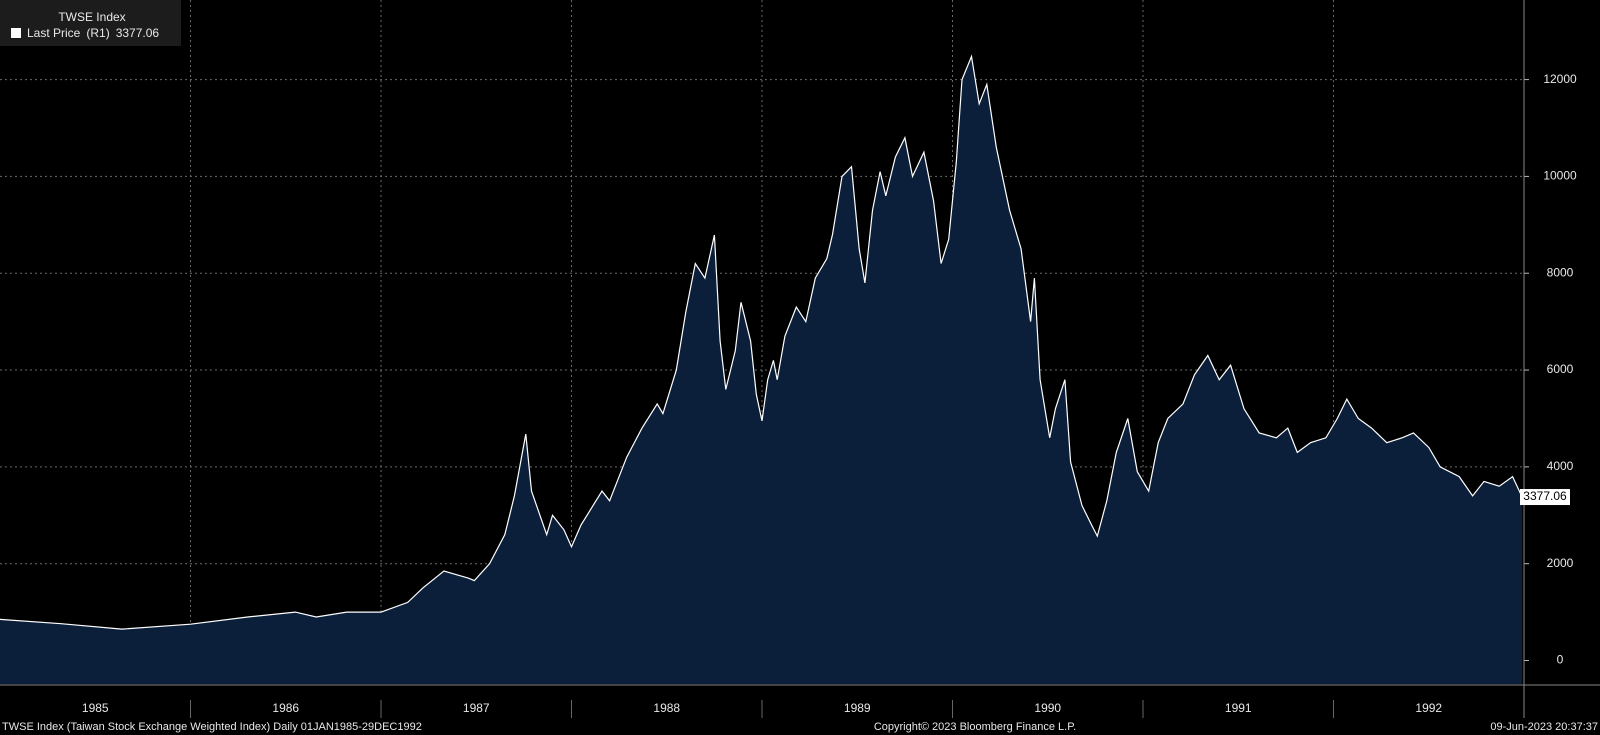 This screenshot has width=1600, height=735. I want to click on y-tick-label: 6000, so click(1560, 369).